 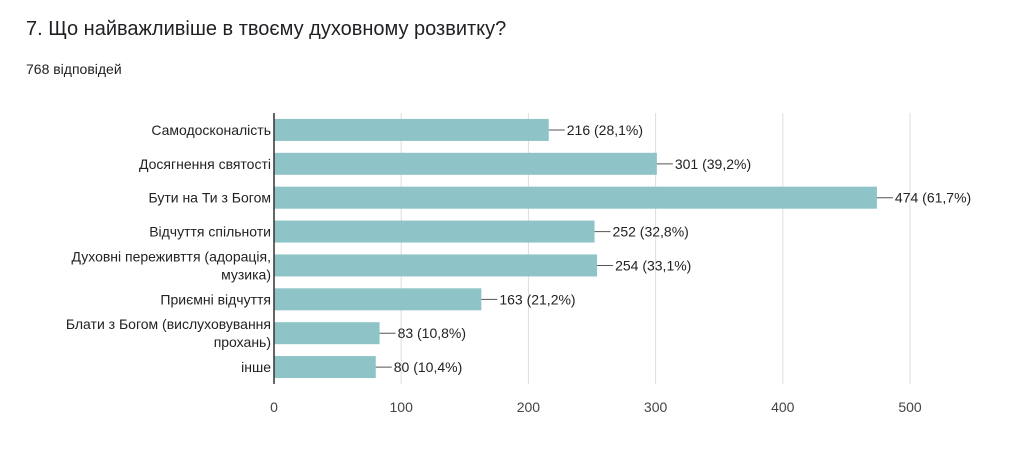 I want to click on x-tick-label-200: 200, so click(x=529, y=407).